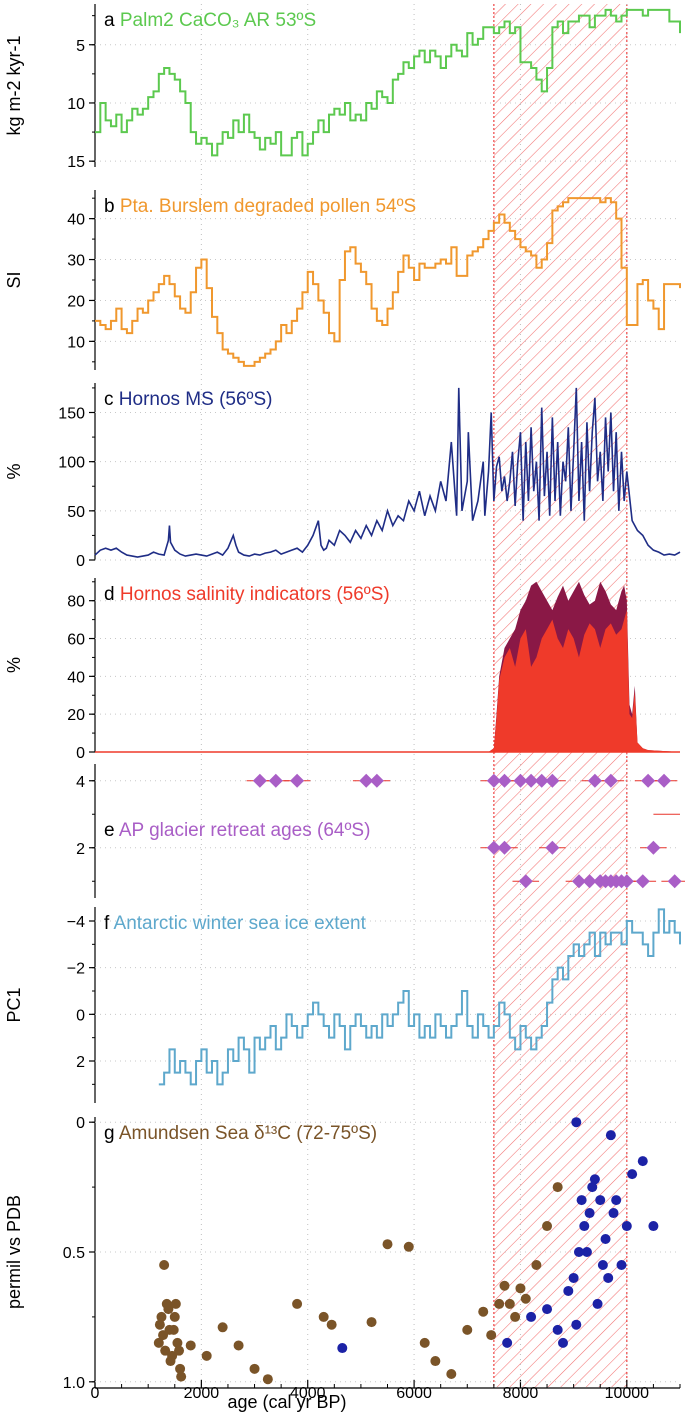 The height and width of the screenshot is (1415, 685). I want to click on y-tick-label-f: −4, so click(76, 922).